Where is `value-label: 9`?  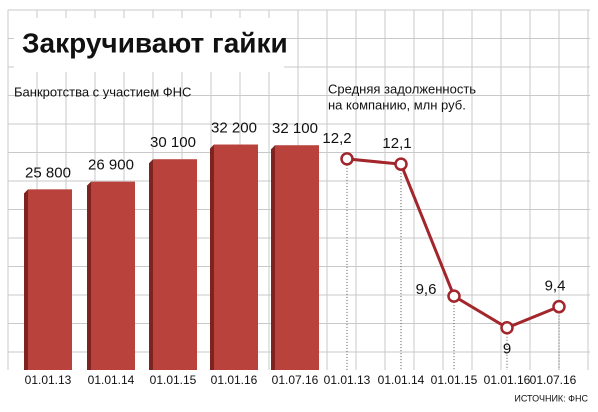
value-label: 9 is located at coordinates (507, 349).